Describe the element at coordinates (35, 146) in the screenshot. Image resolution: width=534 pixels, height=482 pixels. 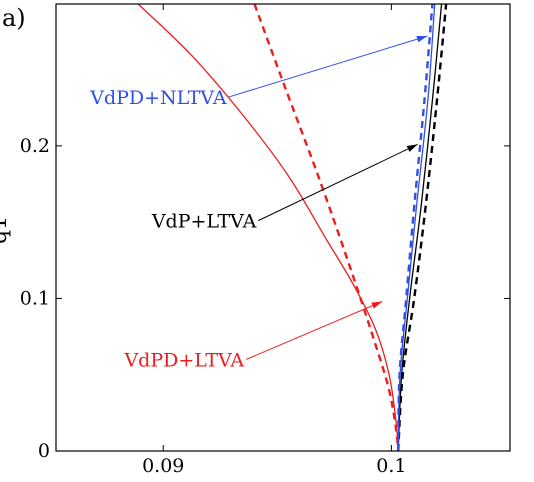
I see `y-tick-label: 0.2` at that location.